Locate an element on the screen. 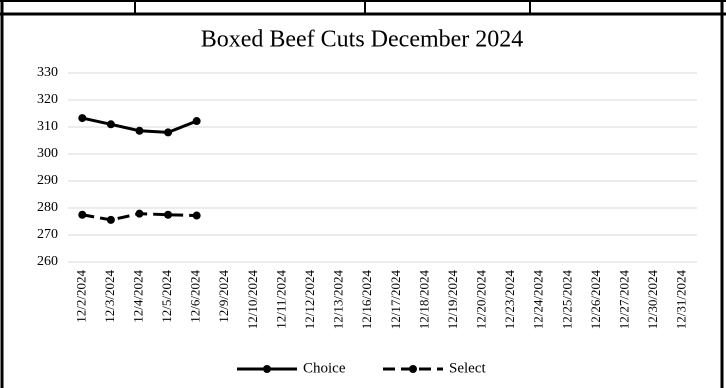 The width and height of the screenshot is (726, 388). y-tick-label: 300 is located at coordinates (47, 153).